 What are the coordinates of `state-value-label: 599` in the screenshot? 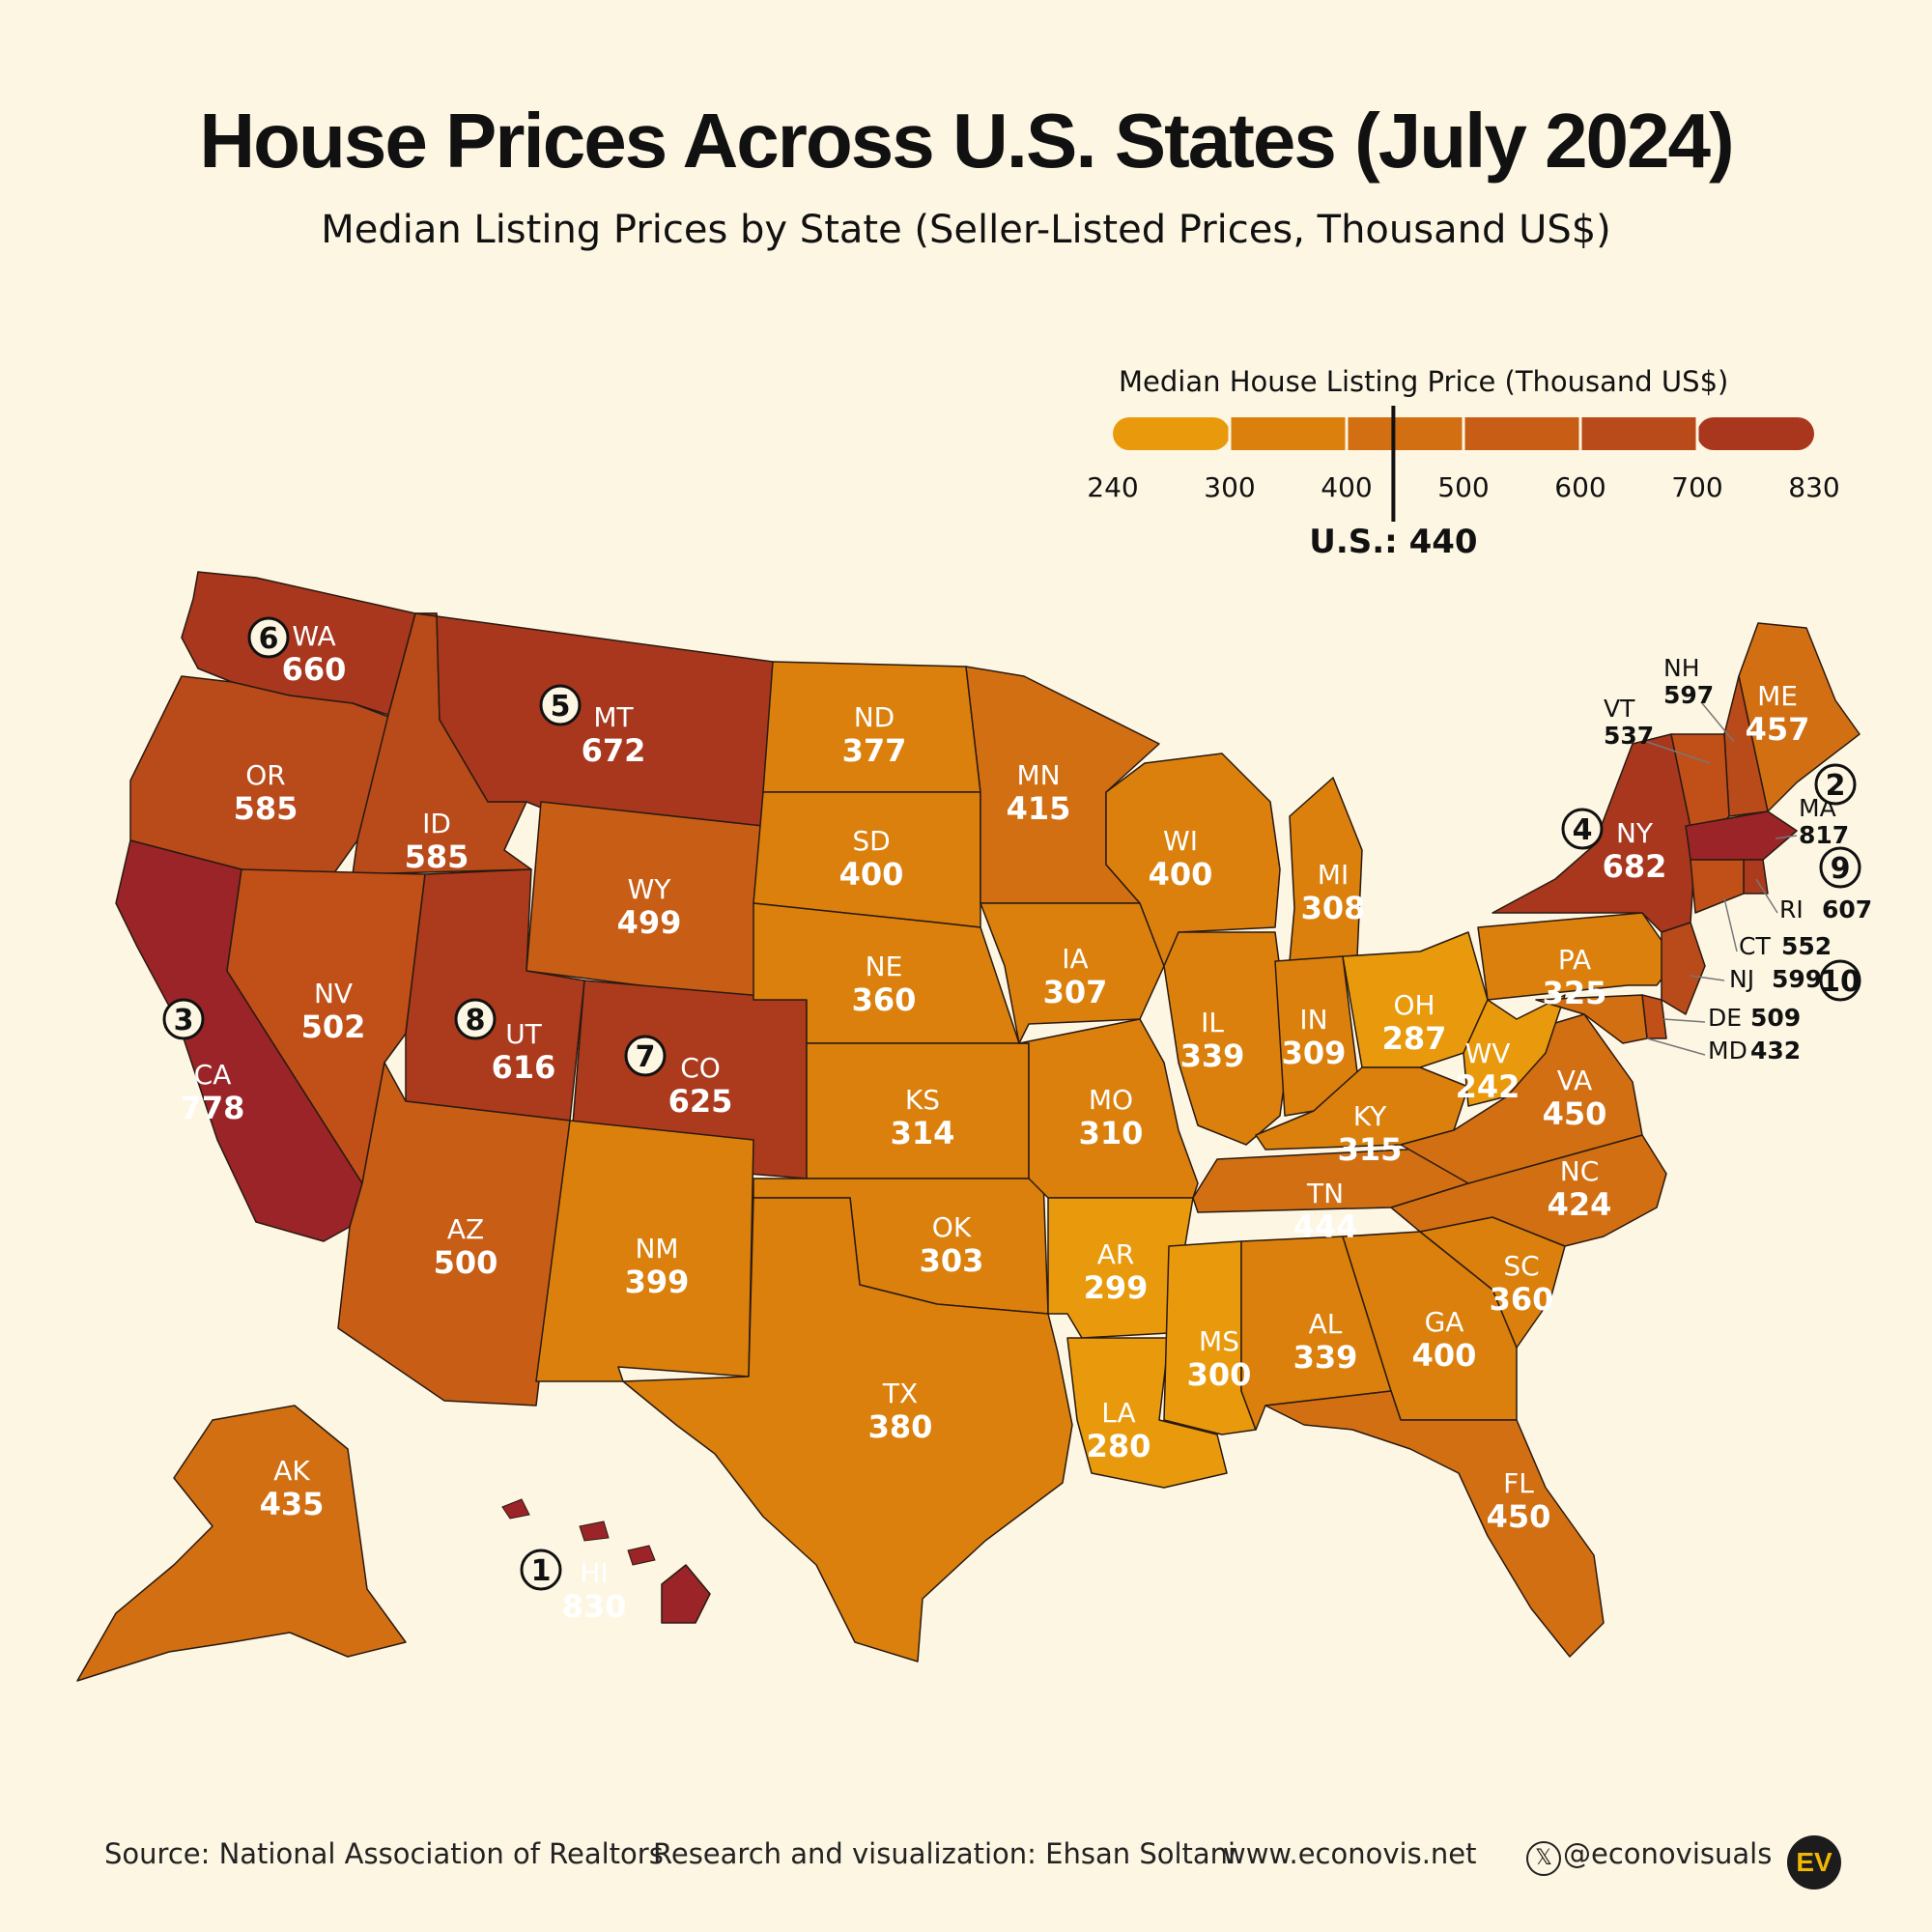 It's located at (1797, 979).